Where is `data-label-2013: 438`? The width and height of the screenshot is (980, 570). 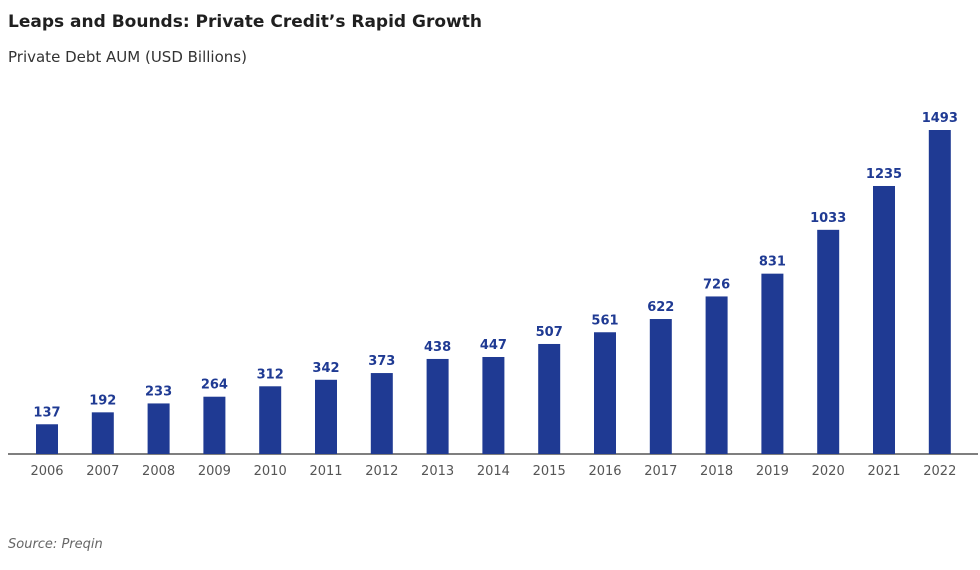
data-label-2013: 438 is located at coordinates (437, 347).